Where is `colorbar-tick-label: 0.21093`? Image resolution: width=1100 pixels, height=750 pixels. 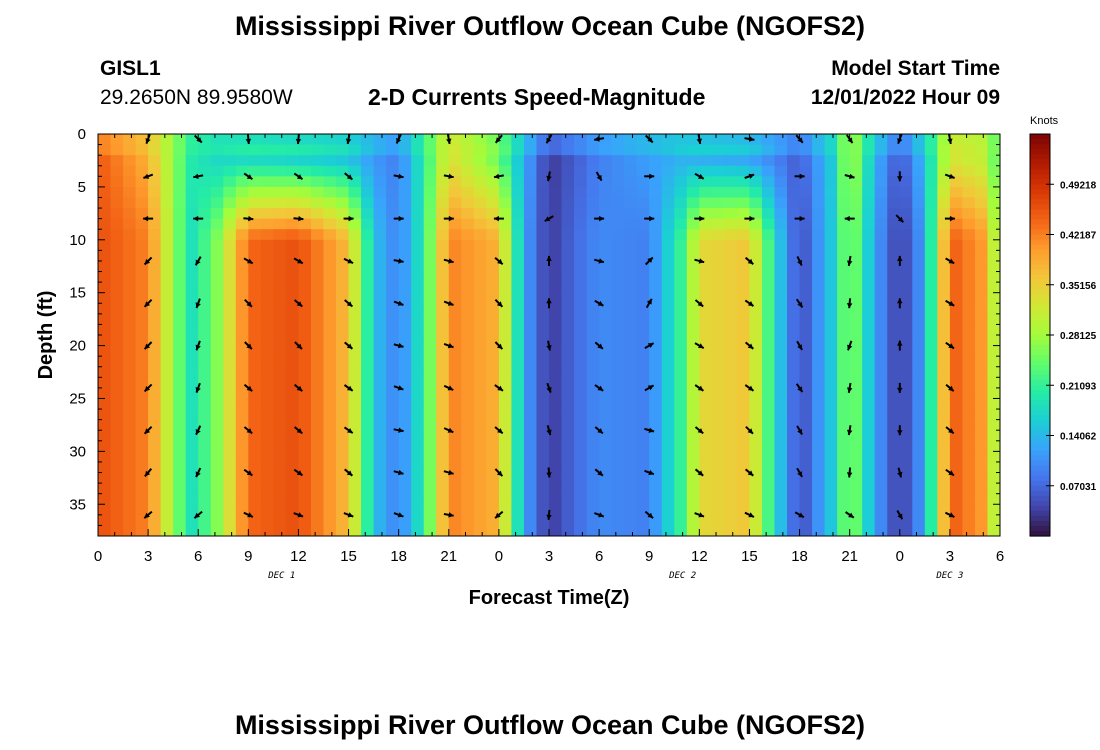
colorbar-tick-label: 0.21093 is located at coordinates (1078, 386).